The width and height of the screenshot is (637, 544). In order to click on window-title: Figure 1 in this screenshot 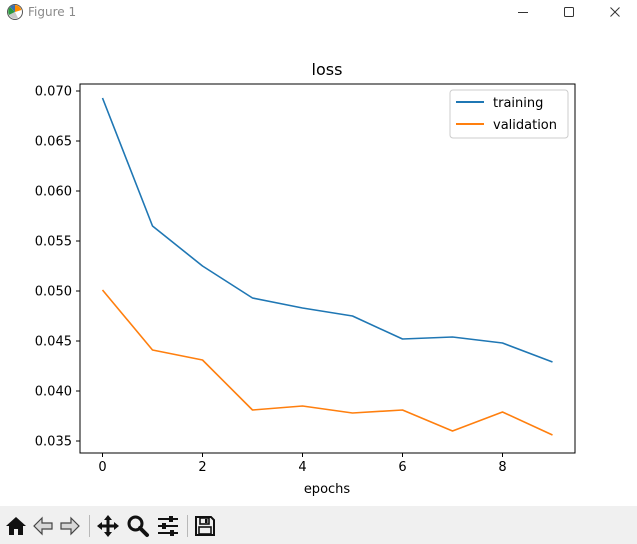, I will do `click(52, 12)`.